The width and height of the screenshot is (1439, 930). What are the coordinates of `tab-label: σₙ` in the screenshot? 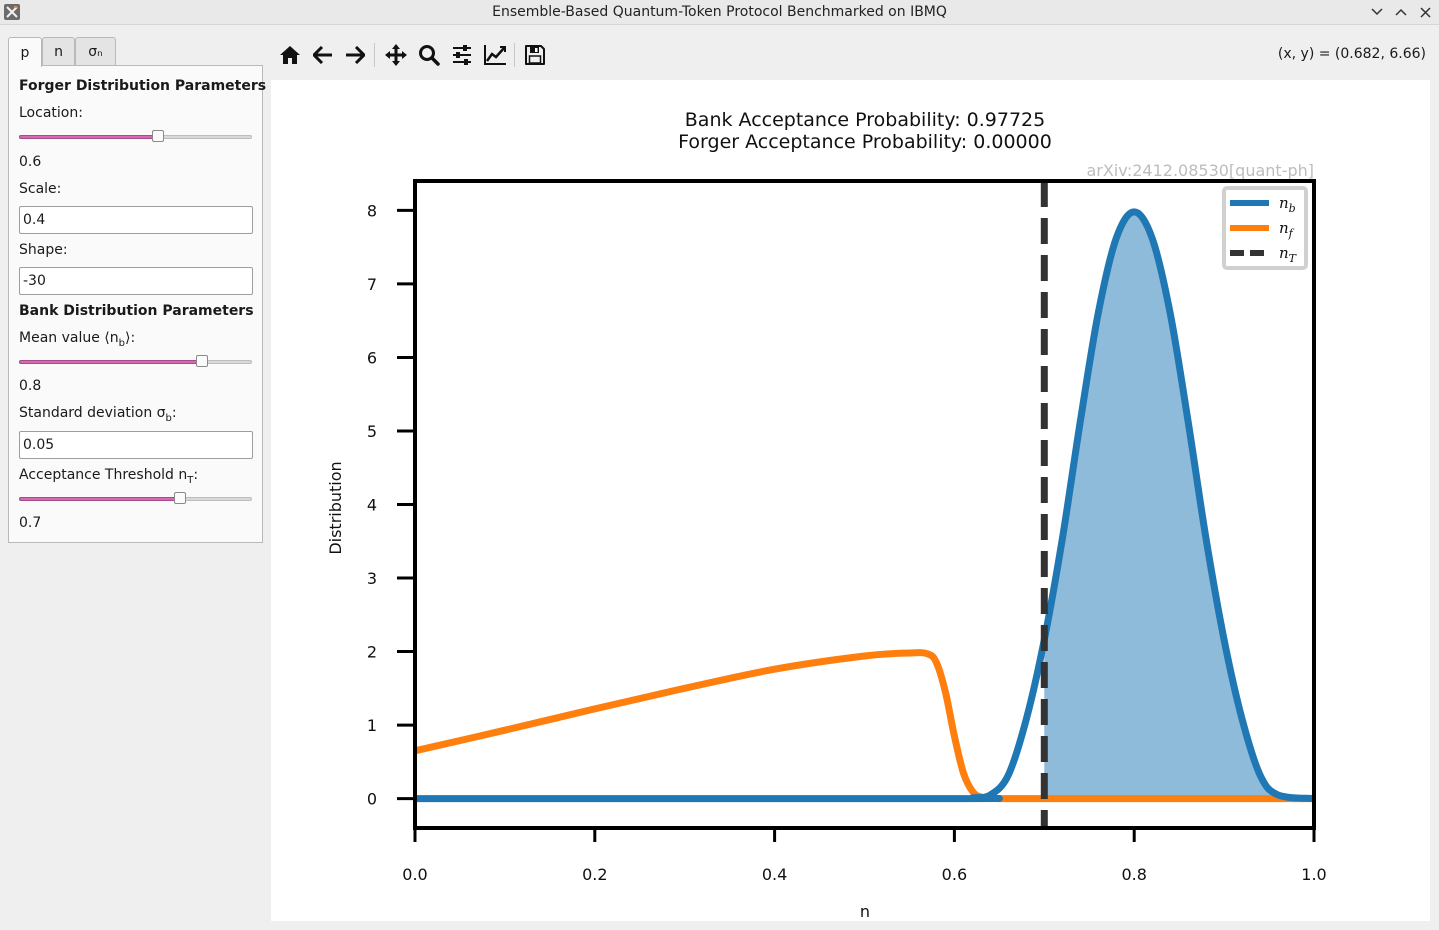 It's located at (95, 51).